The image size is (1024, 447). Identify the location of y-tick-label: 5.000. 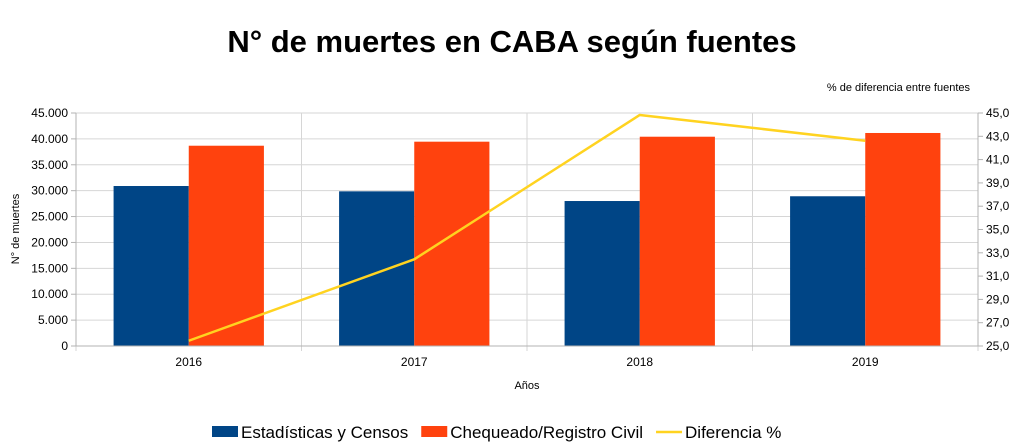
(53, 320).